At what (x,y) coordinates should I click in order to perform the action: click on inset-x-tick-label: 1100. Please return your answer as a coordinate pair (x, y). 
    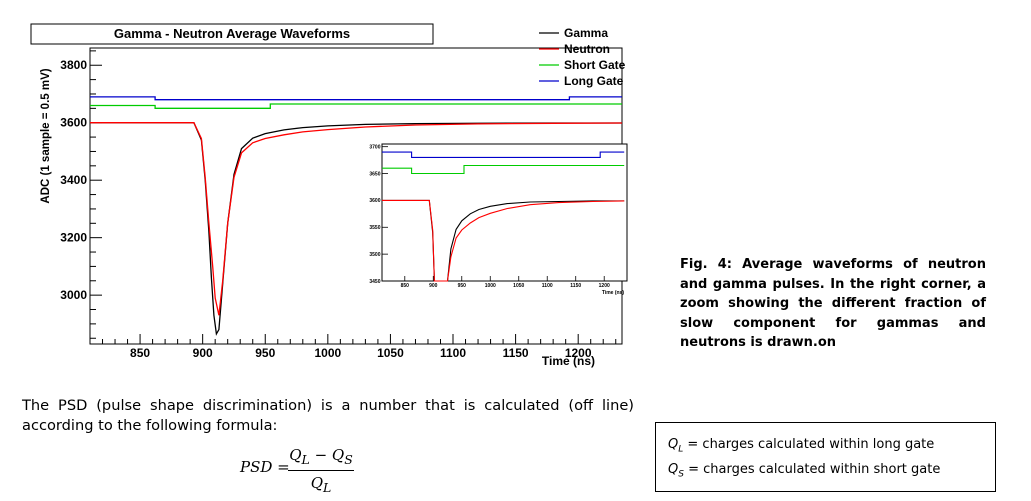
    Looking at the image, I should click on (547, 286).